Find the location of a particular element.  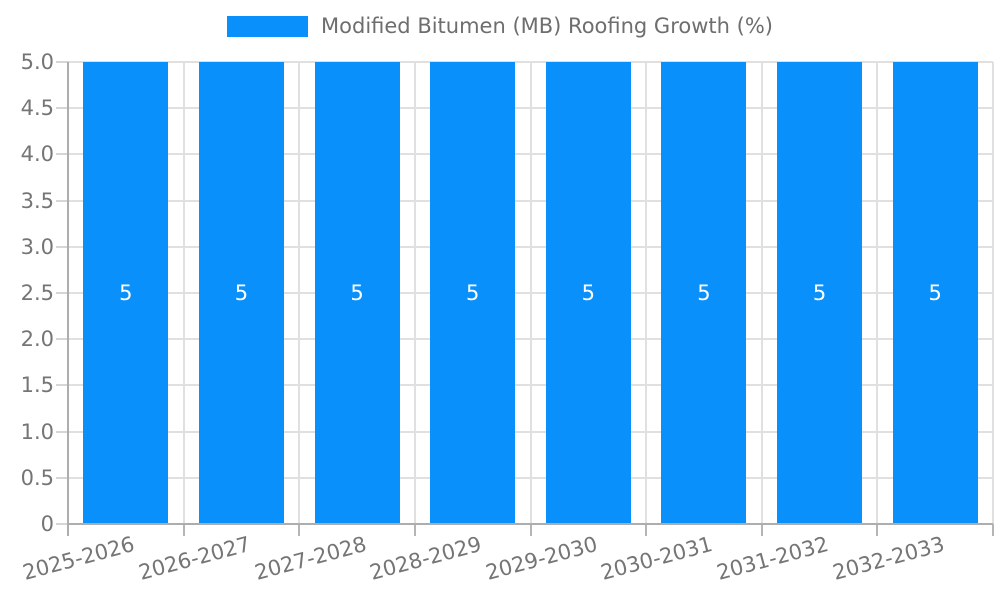

x-axis-label: 2026-2027 is located at coordinates (194, 558).